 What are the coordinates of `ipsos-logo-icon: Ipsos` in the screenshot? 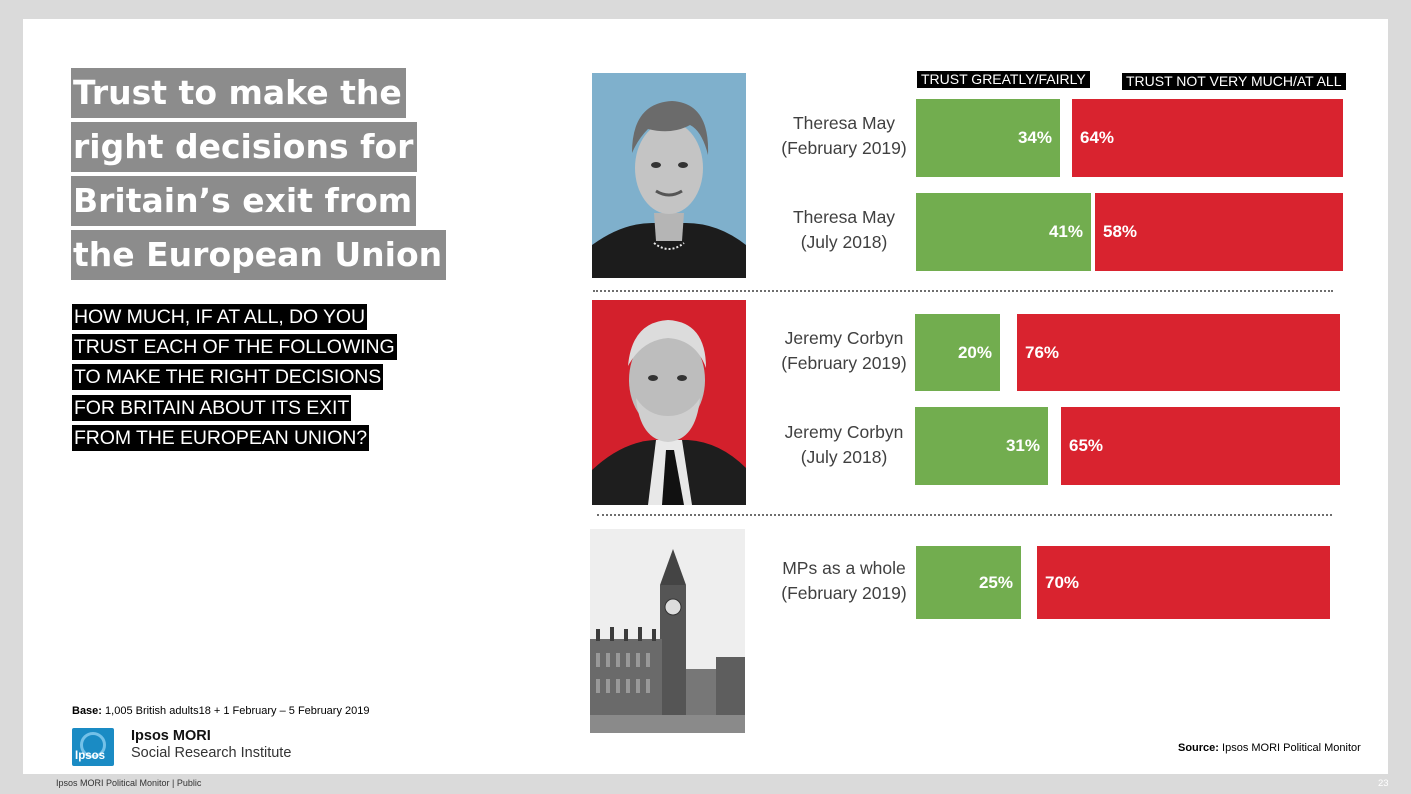 It's located at (93, 747).